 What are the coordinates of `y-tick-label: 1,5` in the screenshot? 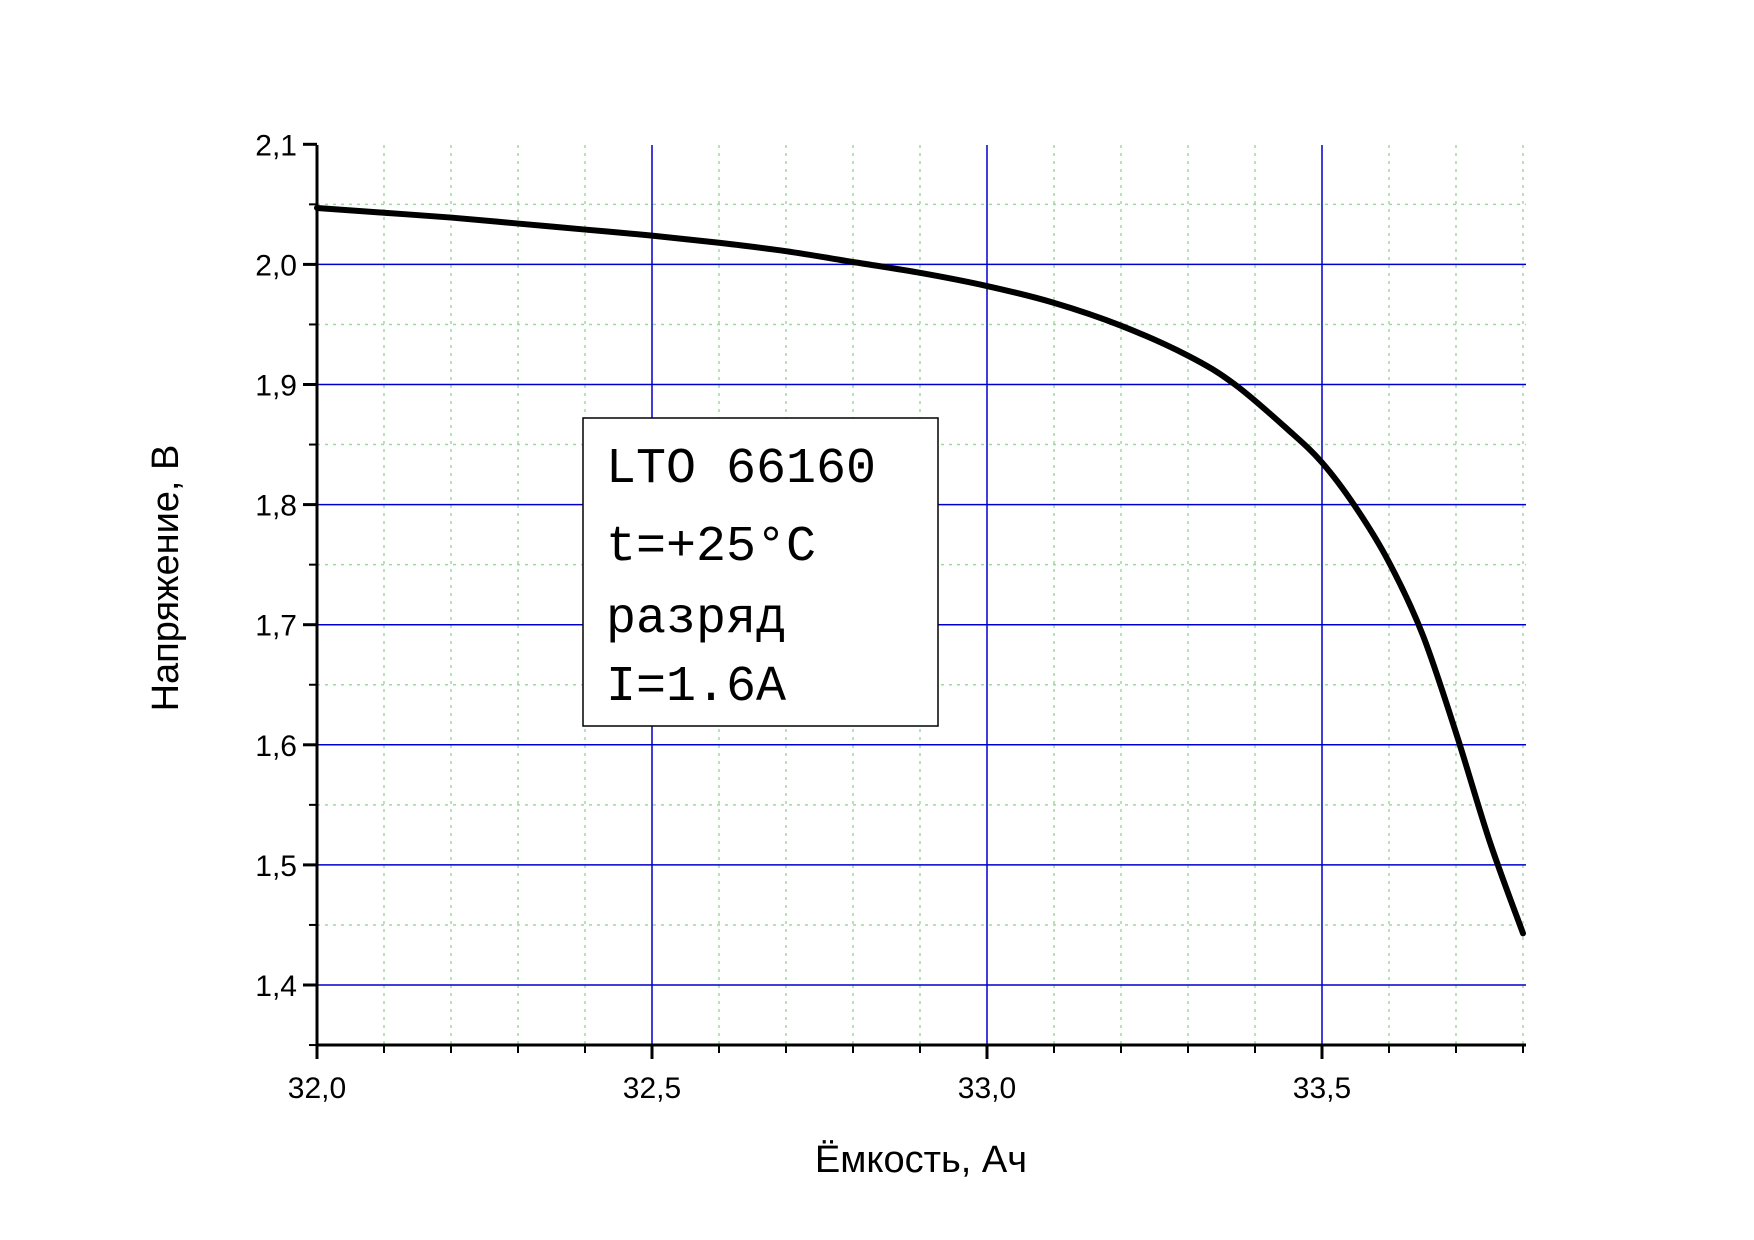 It's located at (276, 866).